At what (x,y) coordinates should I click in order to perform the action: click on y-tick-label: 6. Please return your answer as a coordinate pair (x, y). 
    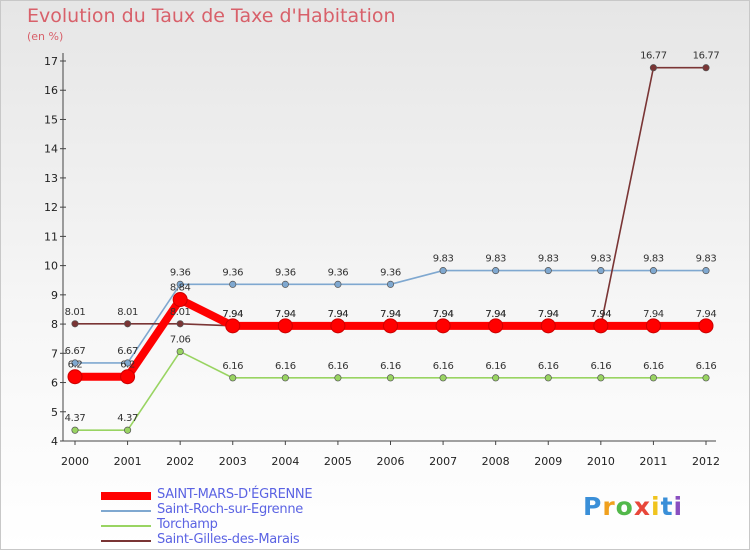
    Looking at the image, I should click on (54, 383).